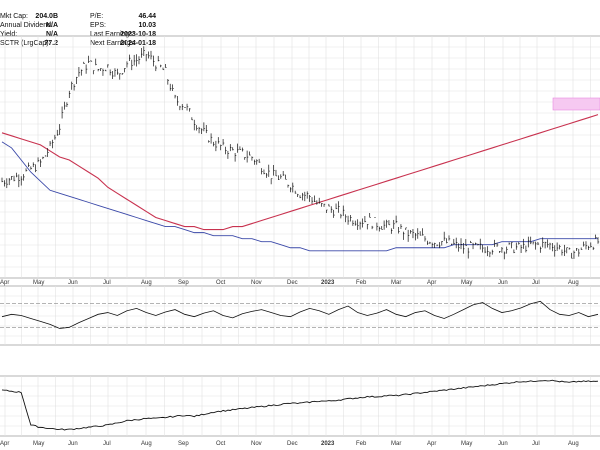 Image resolution: width=600 pixels, height=450 pixels. What do you see at coordinates (29, 34) in the screenshot?
I see `stat-row: Yield: N/A` at bounding box center [29, 34].